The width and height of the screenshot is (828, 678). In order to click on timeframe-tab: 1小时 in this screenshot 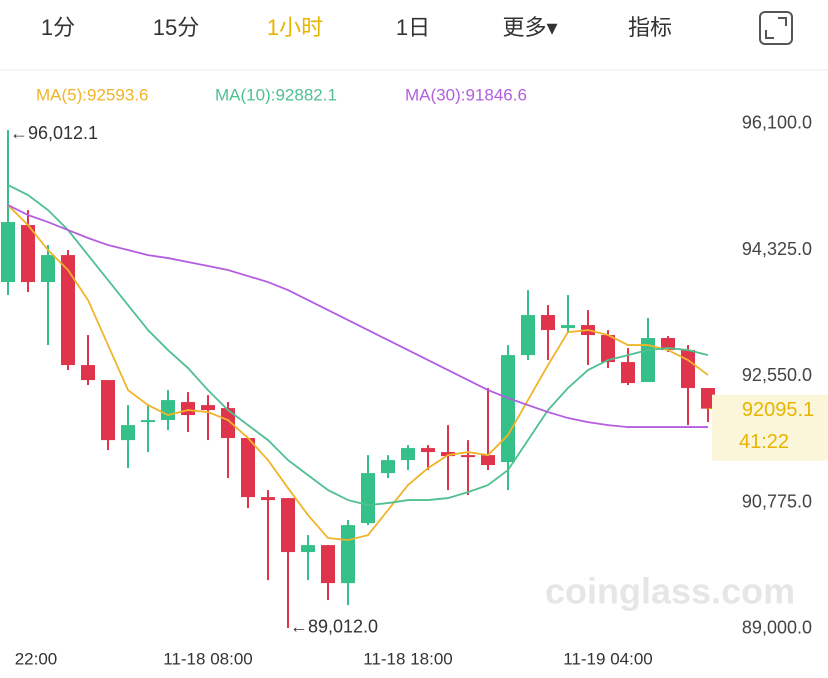, I will do `click(295, 27)`.